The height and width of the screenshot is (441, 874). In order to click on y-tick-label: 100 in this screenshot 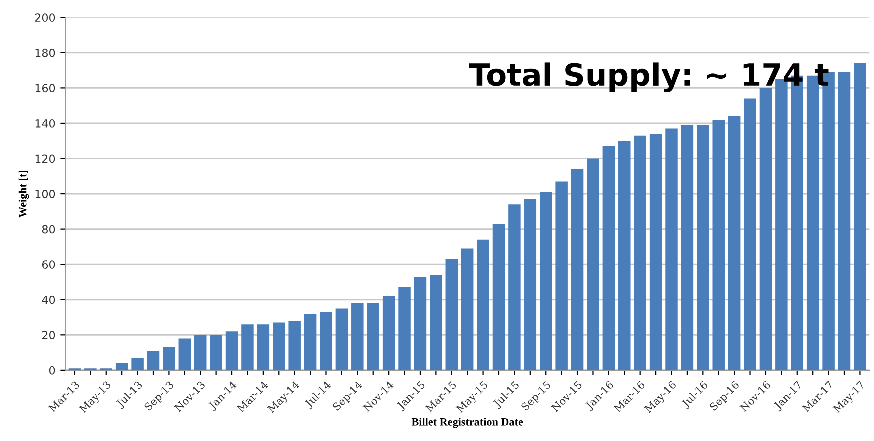, I will do `click(46, 194)`.